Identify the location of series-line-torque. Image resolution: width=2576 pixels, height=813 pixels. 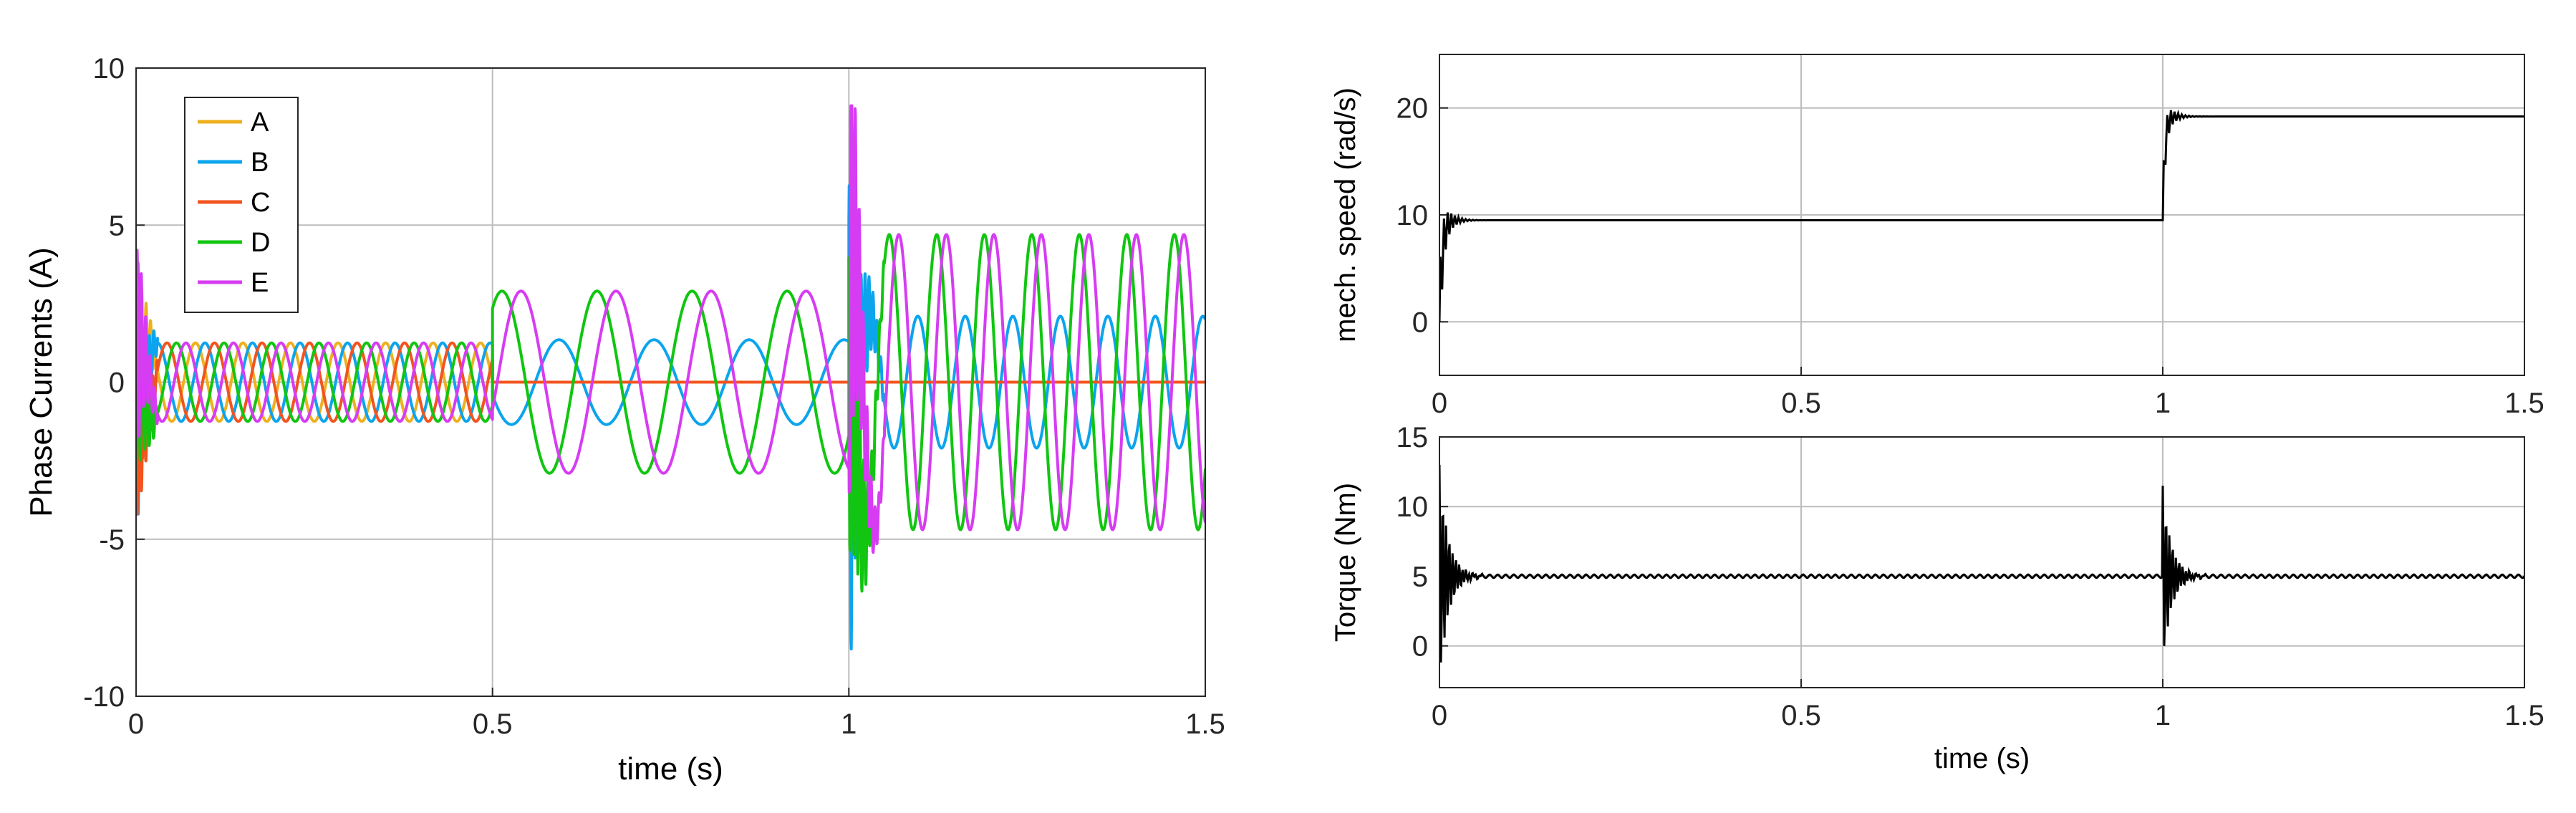
(1982, 563).